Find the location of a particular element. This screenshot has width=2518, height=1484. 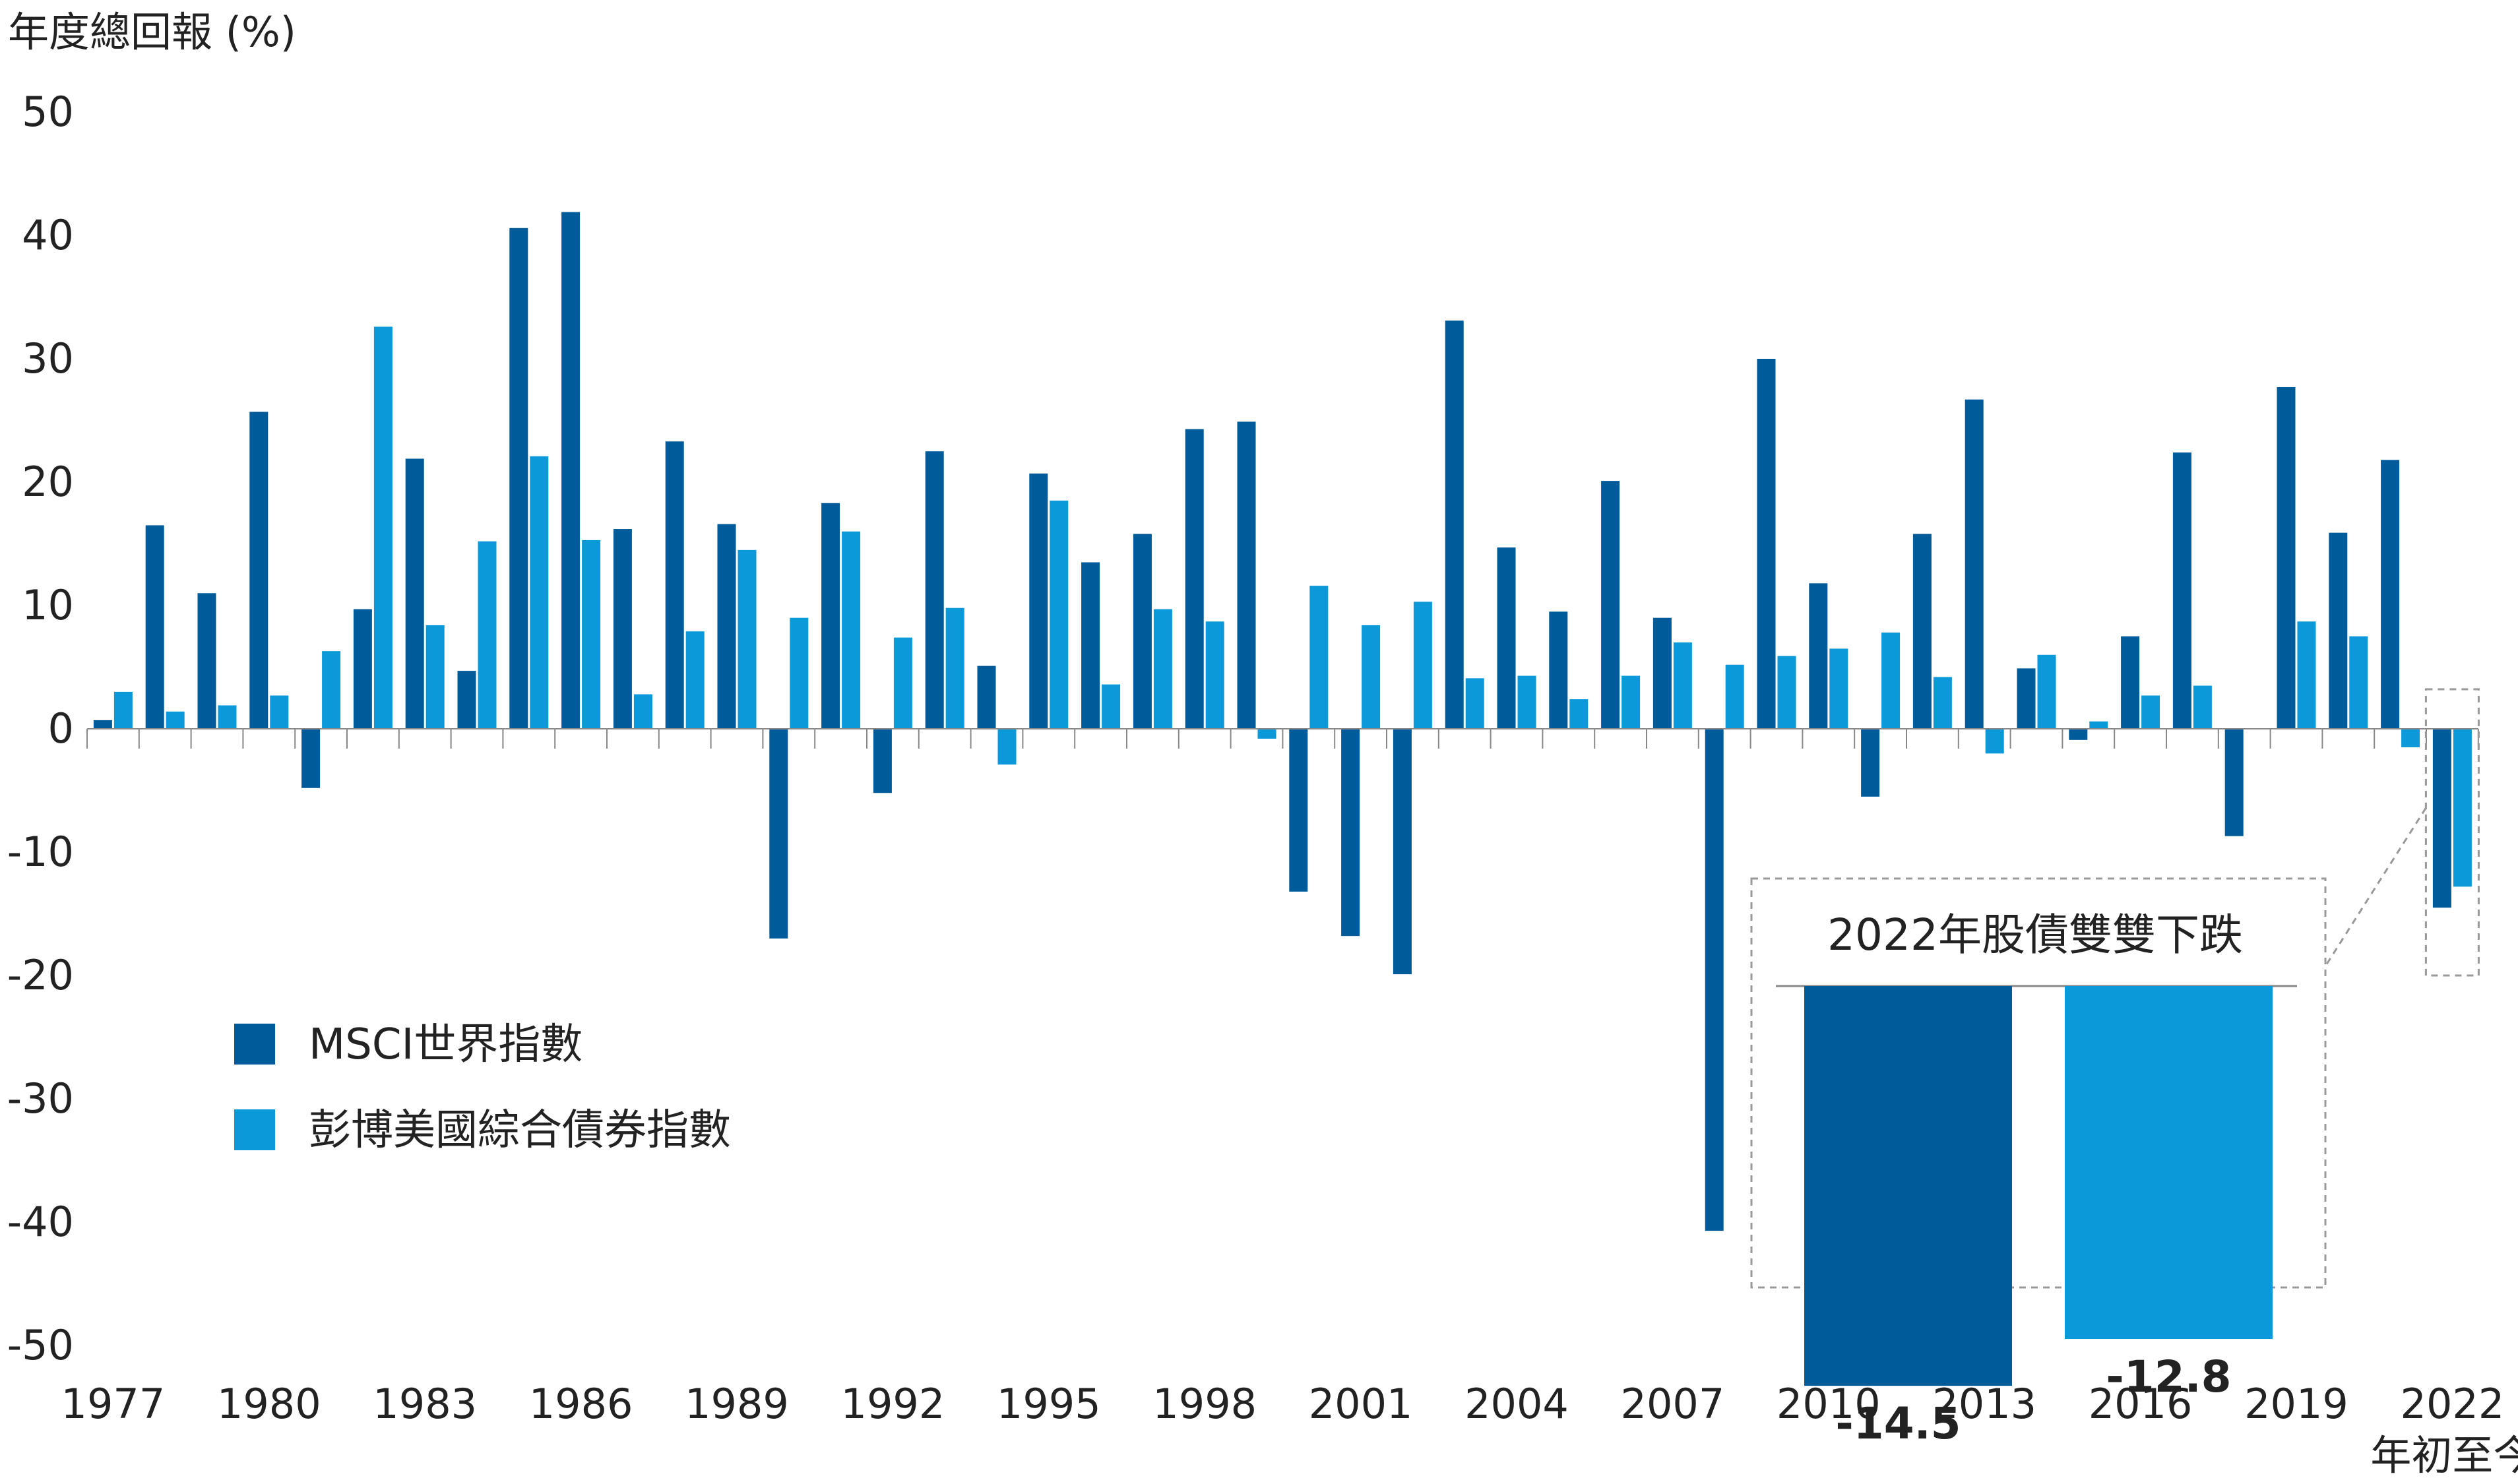

bar-msci-2009 is located at coordinates (1766, 544).